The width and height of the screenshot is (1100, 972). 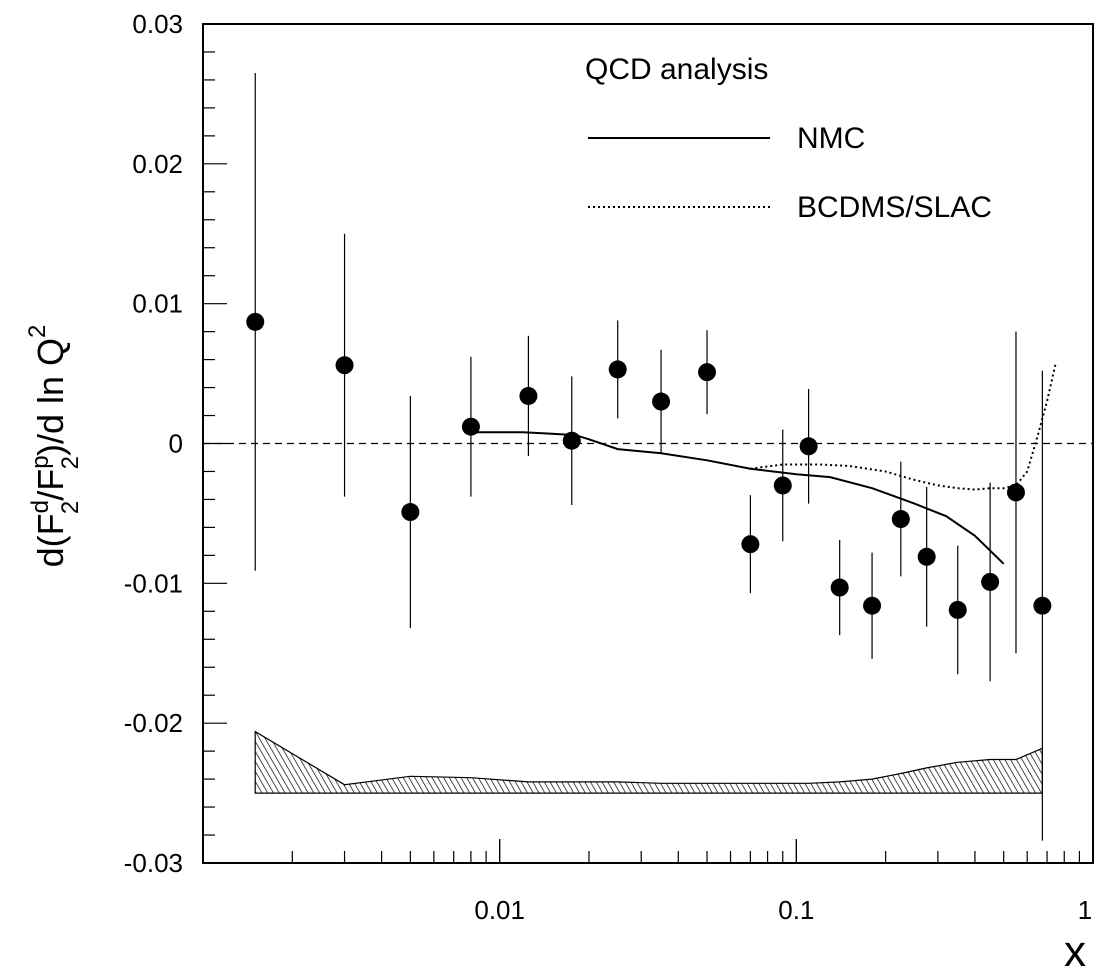 What do you see at coordinates (1085, 910) in the screenshot?
I see `x-tick-label: 1` at bounding box center [1085, 910].